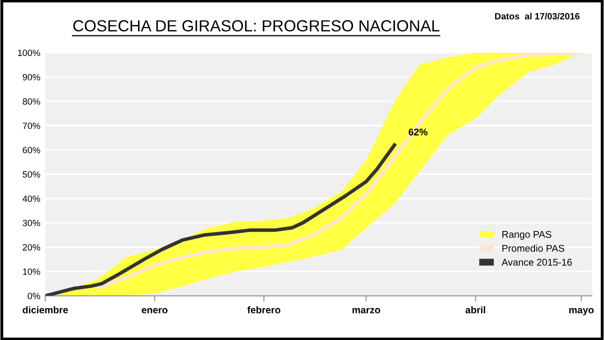 This screenshot has height=340, width=604. Describe the element at coordinates (29, 53) in the screenshot. I see `y-tick-label: 100%` at that location.